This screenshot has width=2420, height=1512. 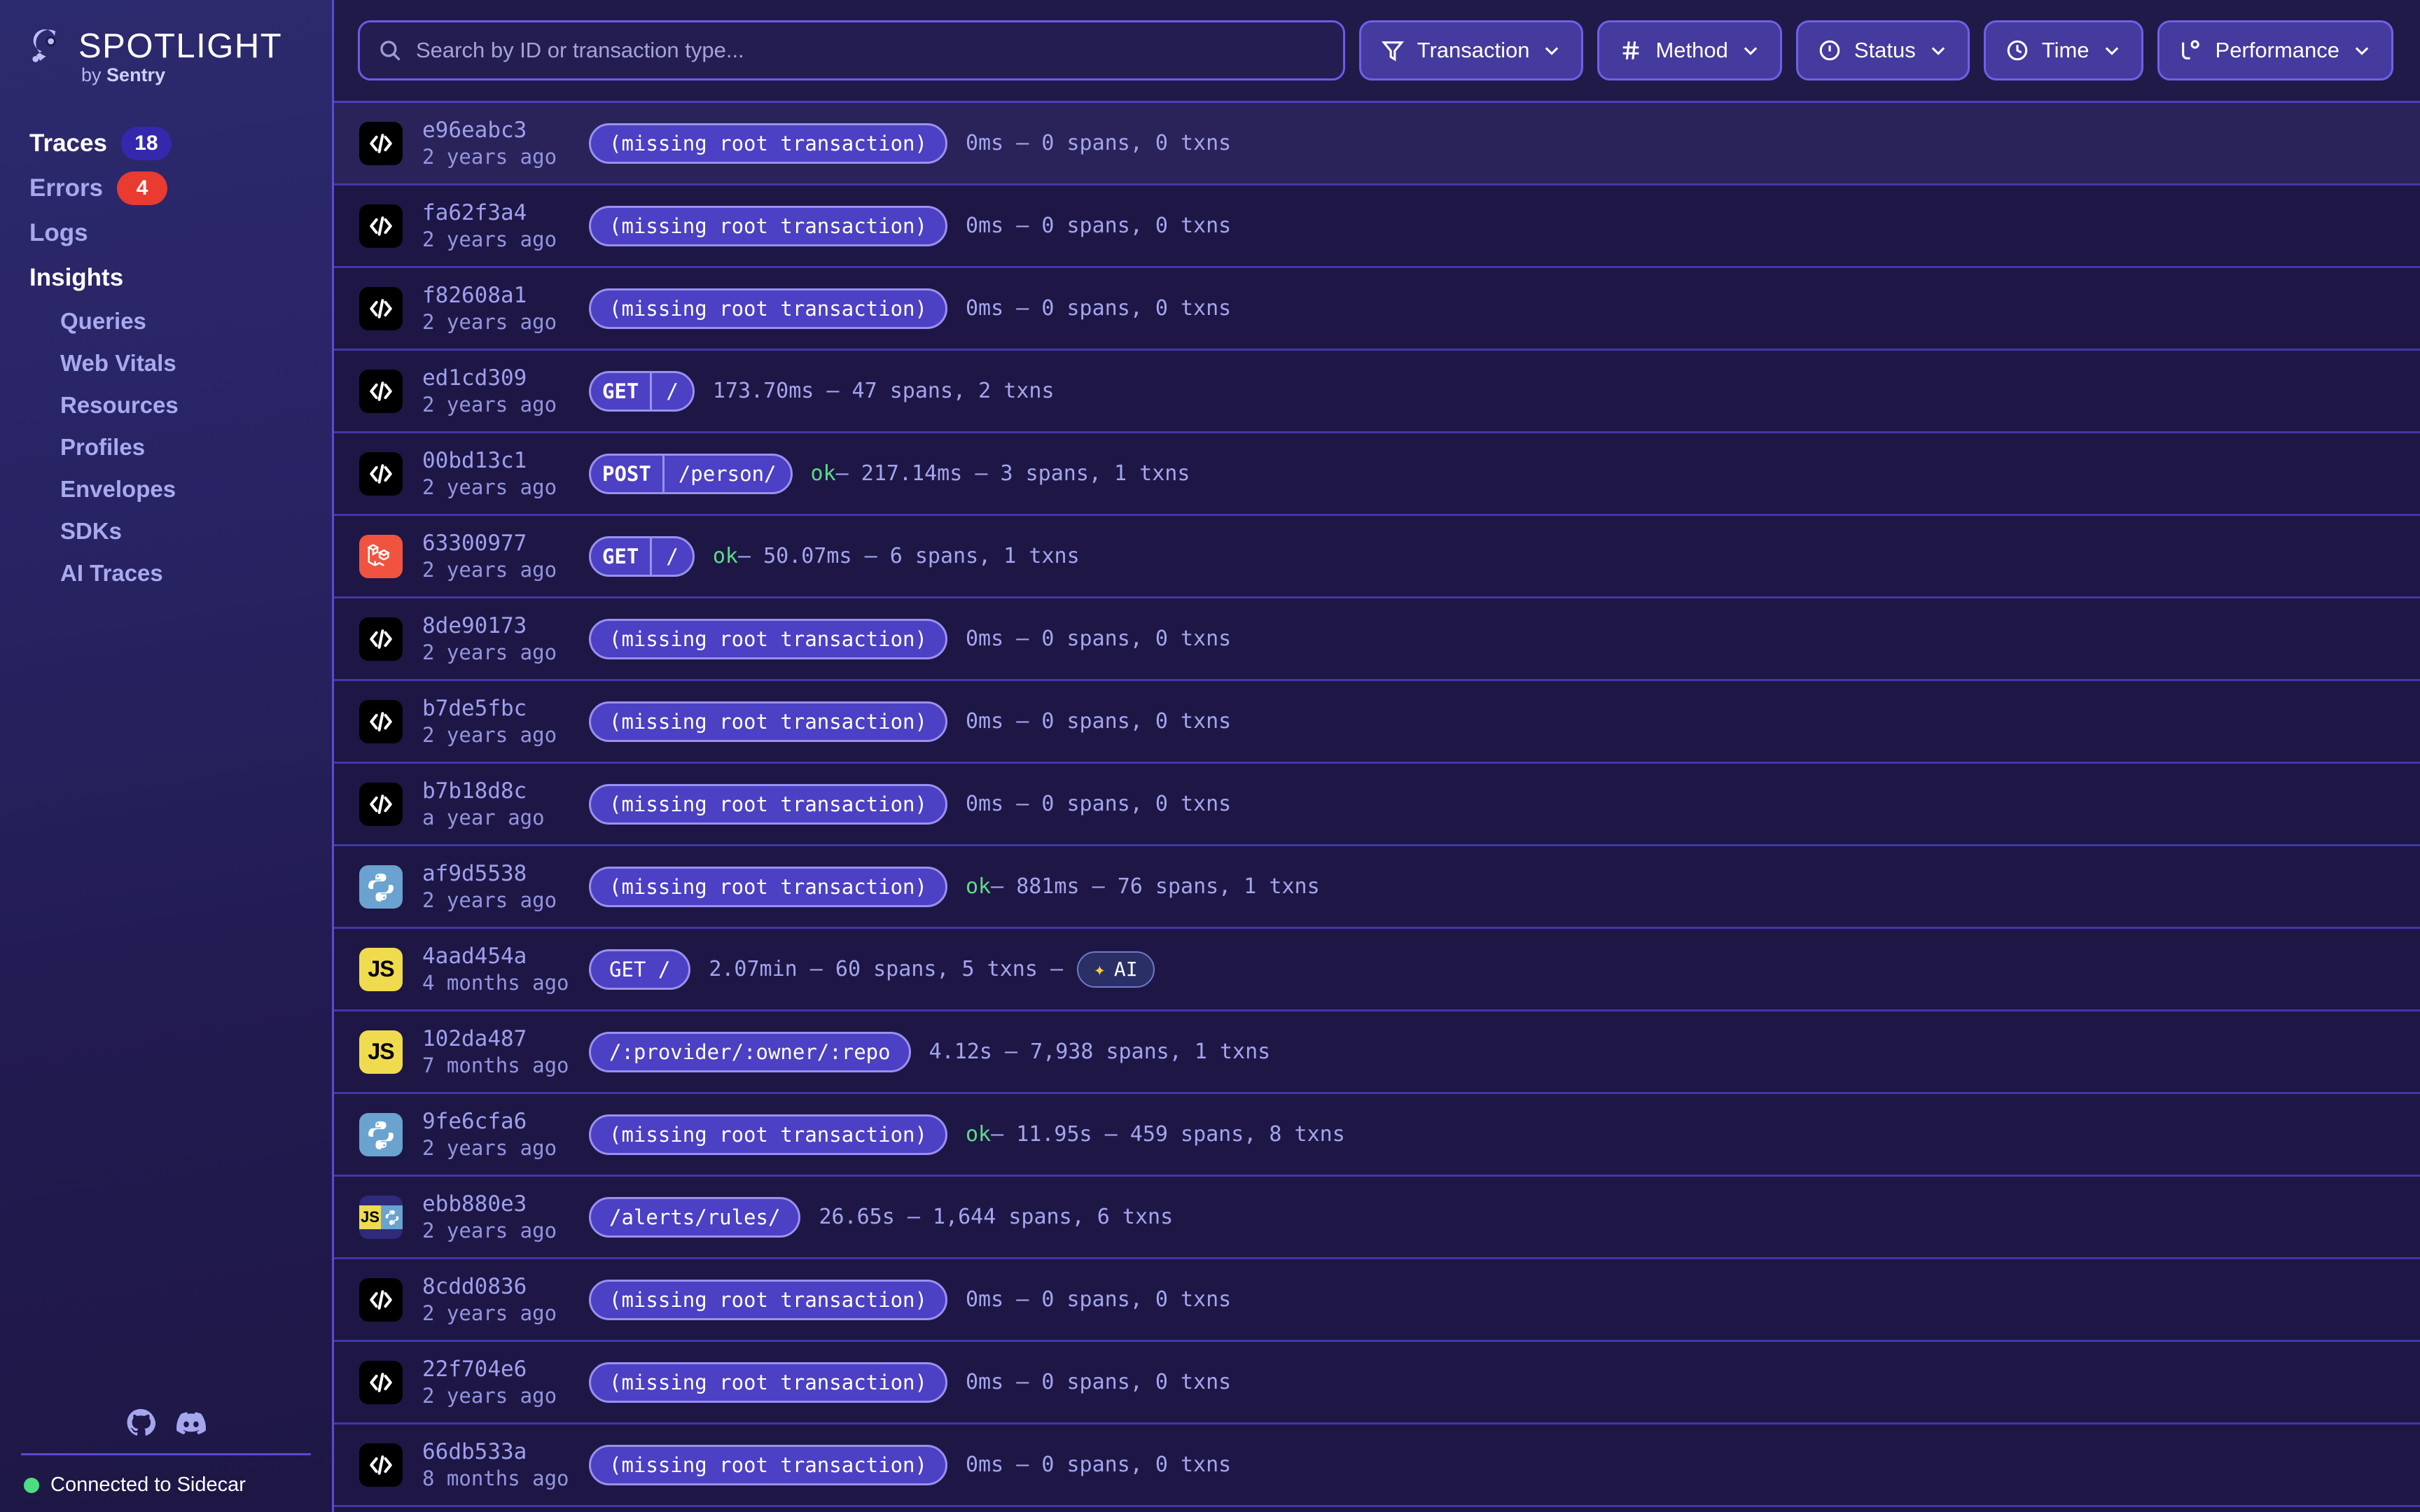 What do you see at coordinates (1631, 50) in the screenshot?
I see `hash-icon` at bounding box center [1631, 50].